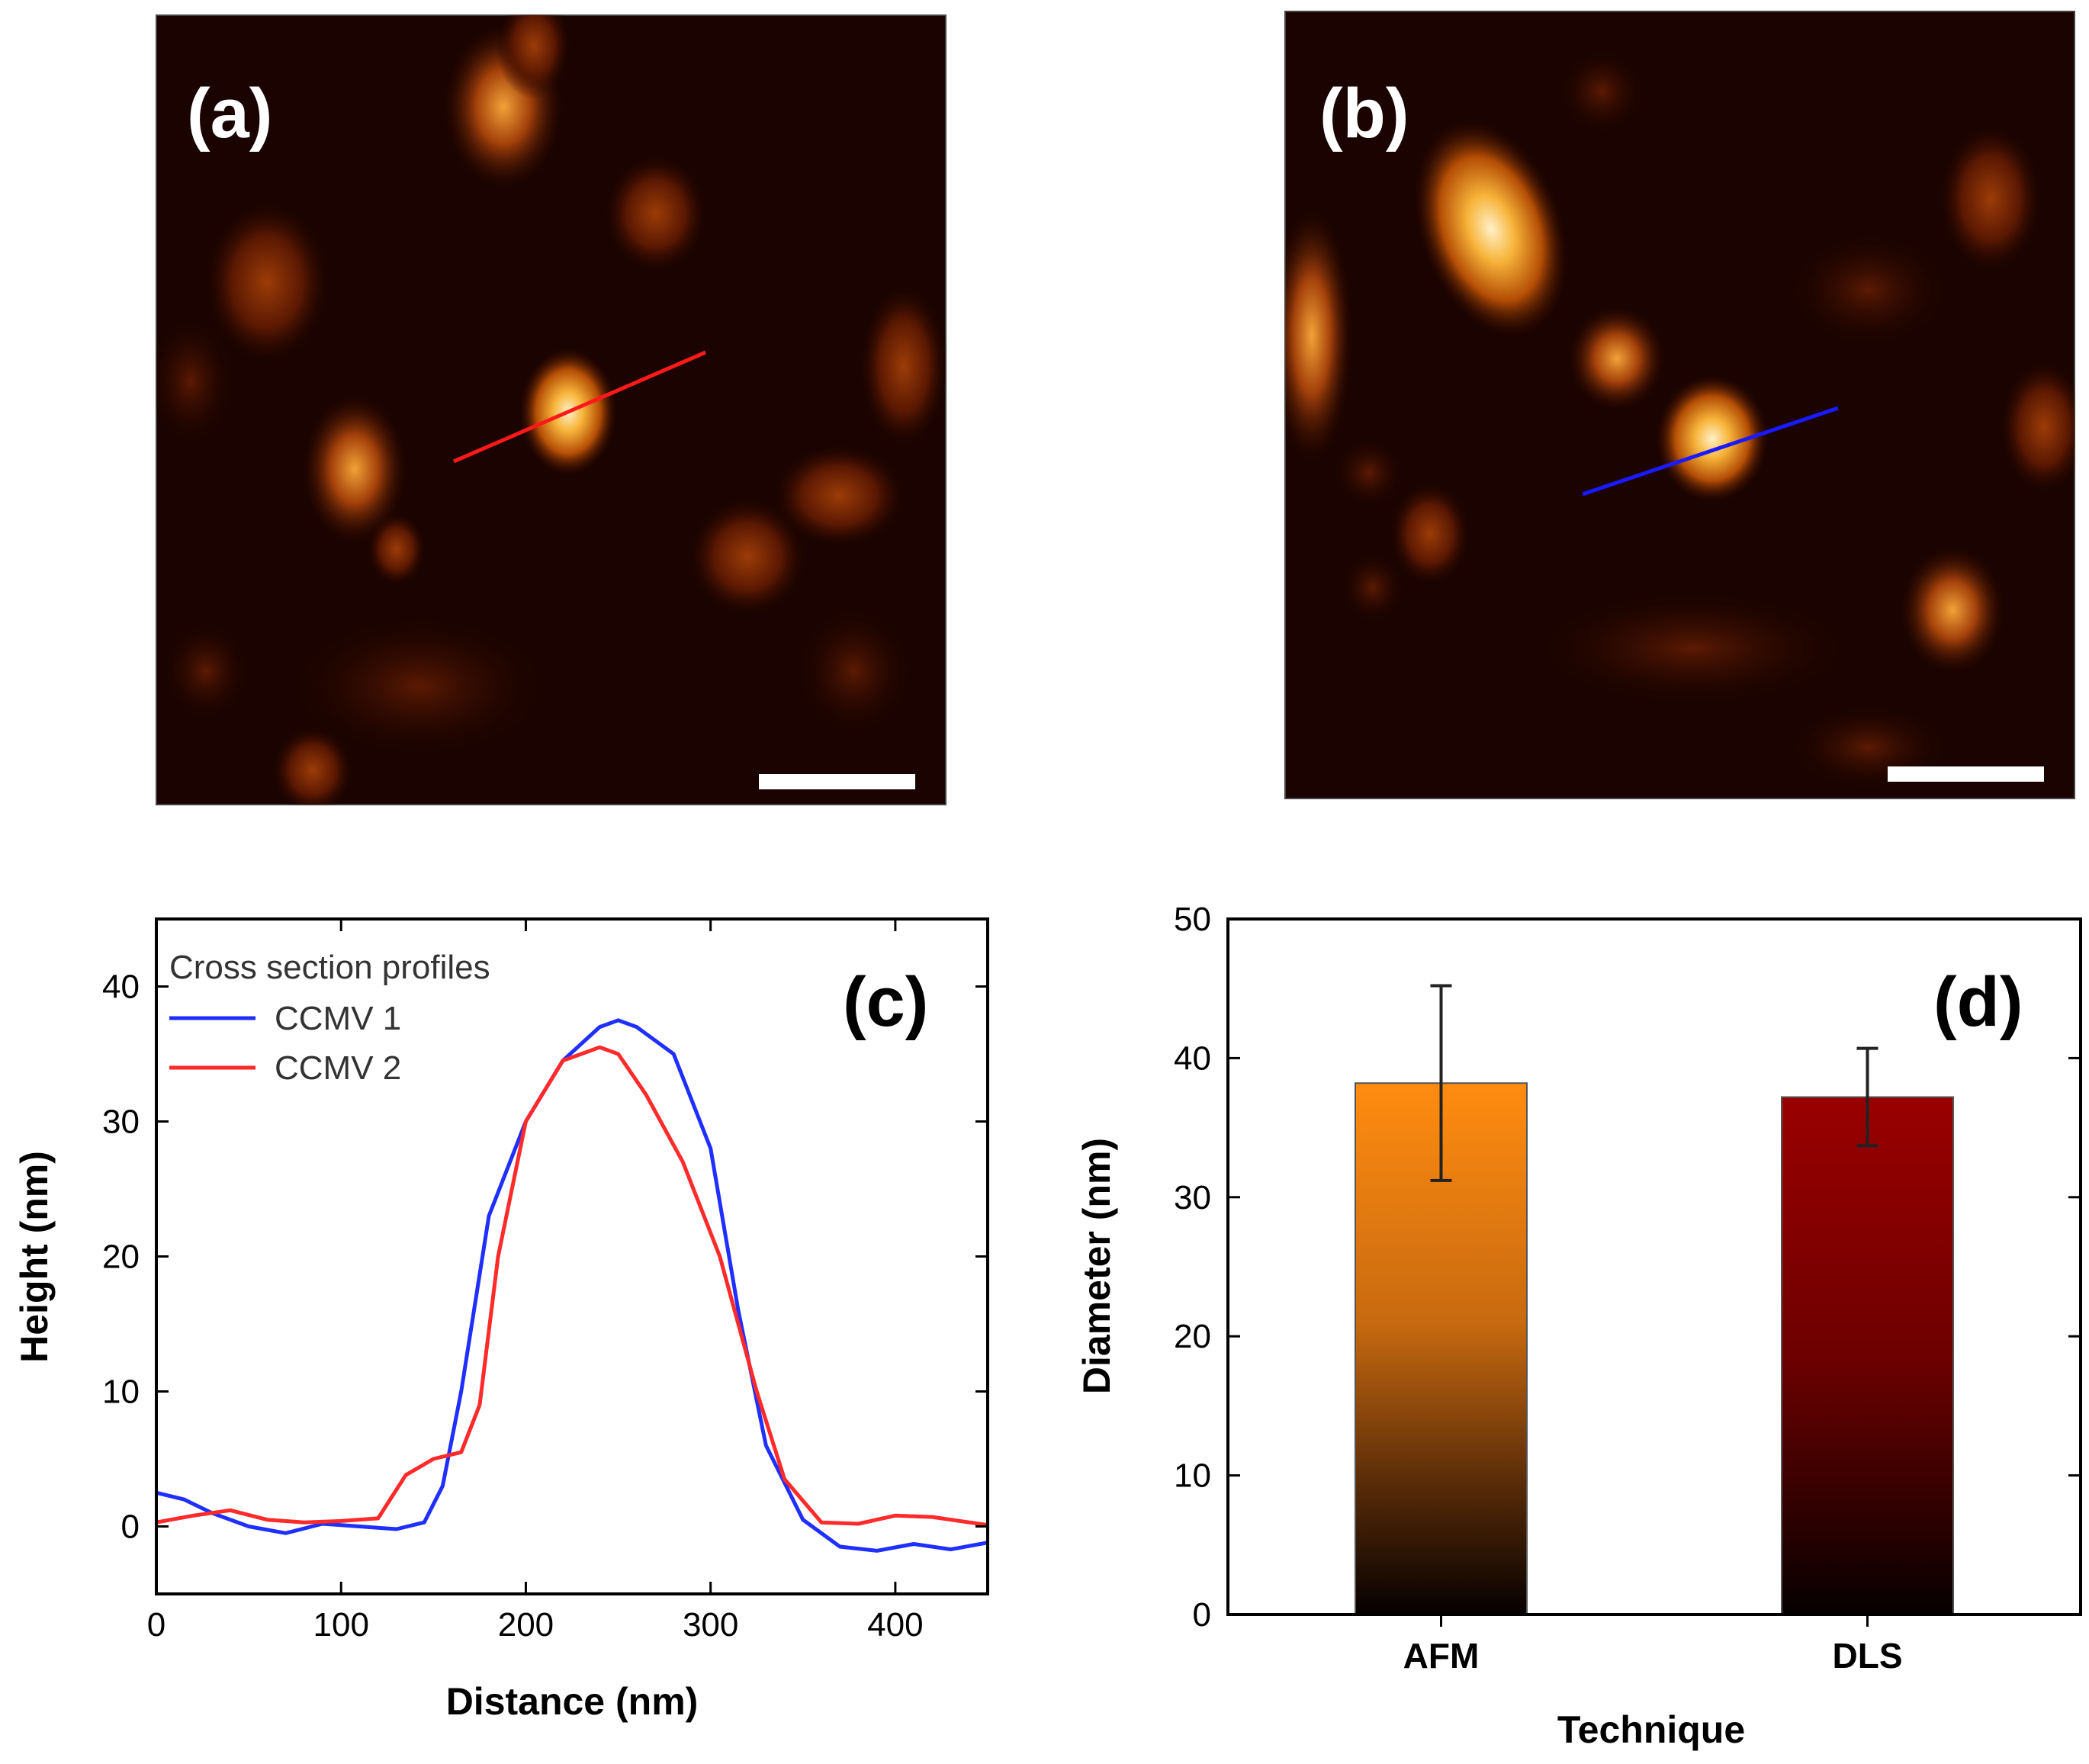  Describe the element at coordinates (837, 782) in the screenshot. I see `scale-bar-a` at that location.